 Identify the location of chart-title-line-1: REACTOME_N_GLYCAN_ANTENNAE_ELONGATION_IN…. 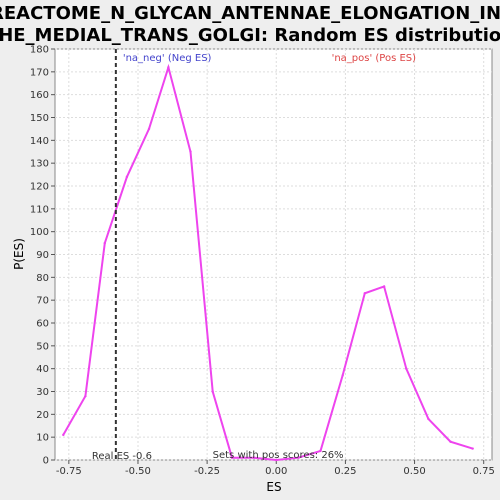
(250, 13).